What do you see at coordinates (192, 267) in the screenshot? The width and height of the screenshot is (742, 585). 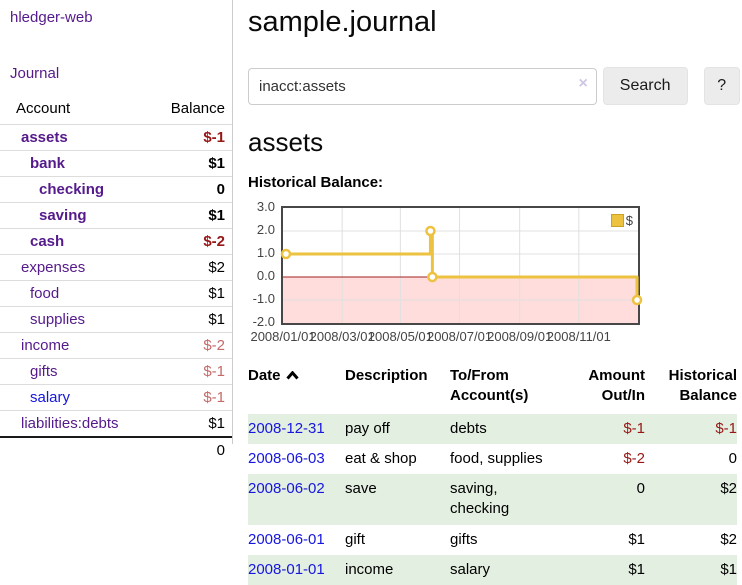 I see `account-balance: $2` at bounding box center [192, 267].